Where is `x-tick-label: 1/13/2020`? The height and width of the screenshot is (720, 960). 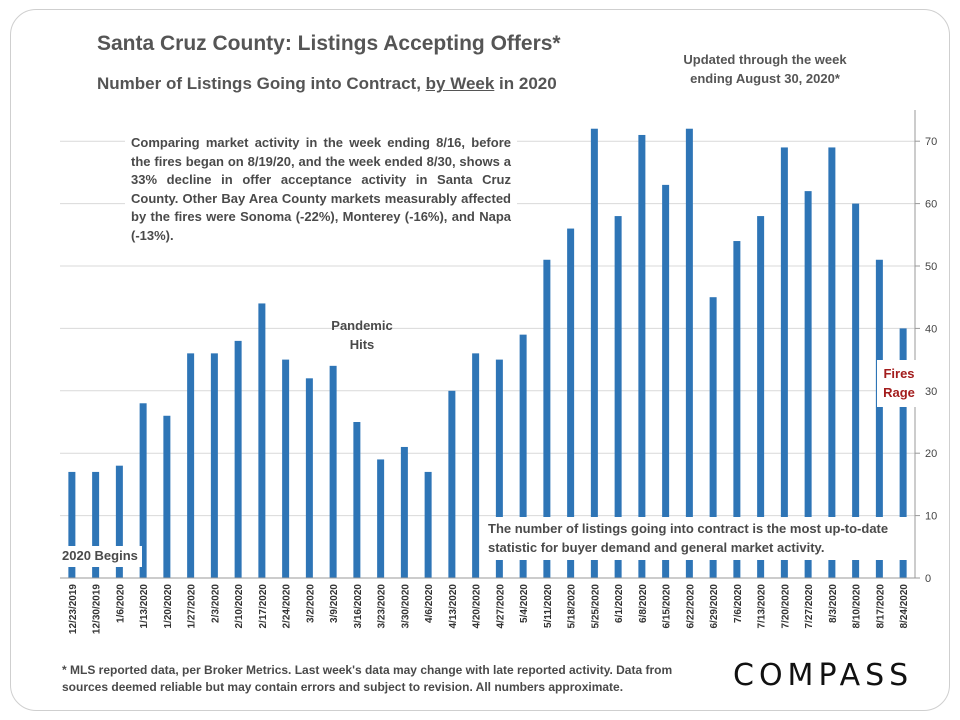
x-tick-label: 1/13/2020 is located at coordinates (144, 606).